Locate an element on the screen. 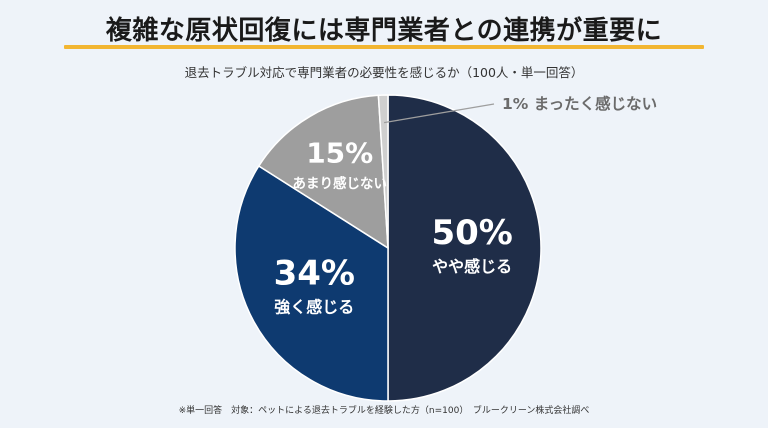  slice-category-label-1: 強く感じる is located at coordinates (314, 307).